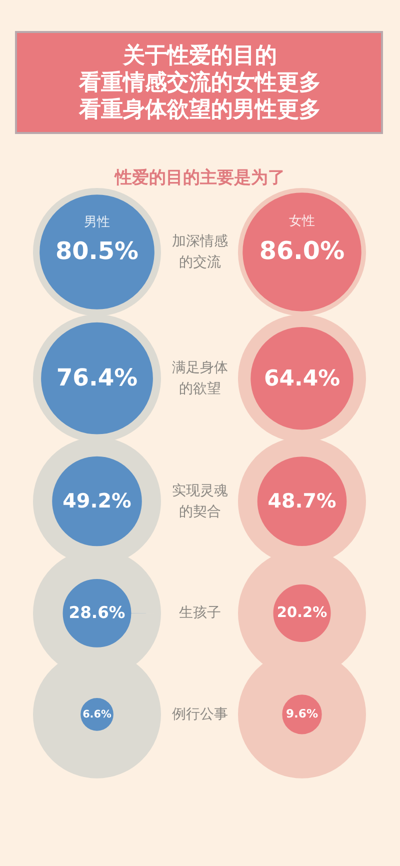  What do you see at coordinates (97, 251) in the screenshot?
I see `data-label: 80.5%` at bounding box center [97, 251].